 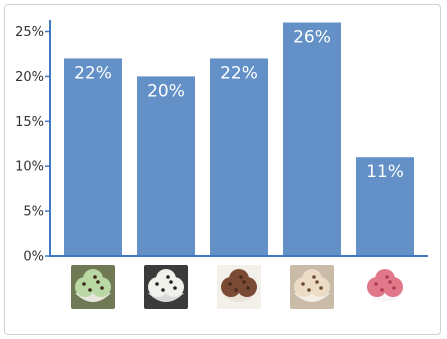 I want to click on y-axis-ticks: 0% 5% 10% 15% 20% 25%, so click(x=32, y=145).